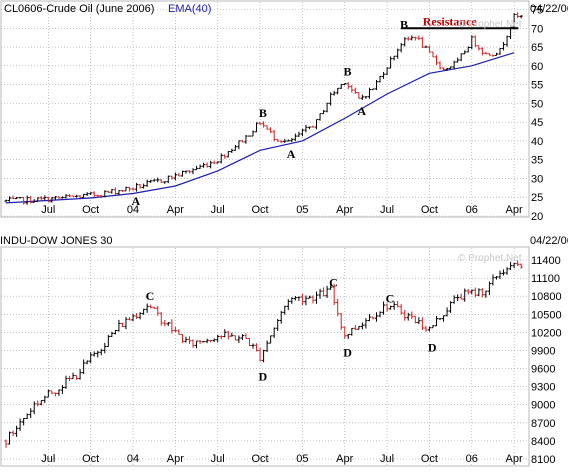 The image size is (568, 473). Describe the element at coordinates (537, 179) in the screenshot. I see `y-tick-label: 30` at that location.